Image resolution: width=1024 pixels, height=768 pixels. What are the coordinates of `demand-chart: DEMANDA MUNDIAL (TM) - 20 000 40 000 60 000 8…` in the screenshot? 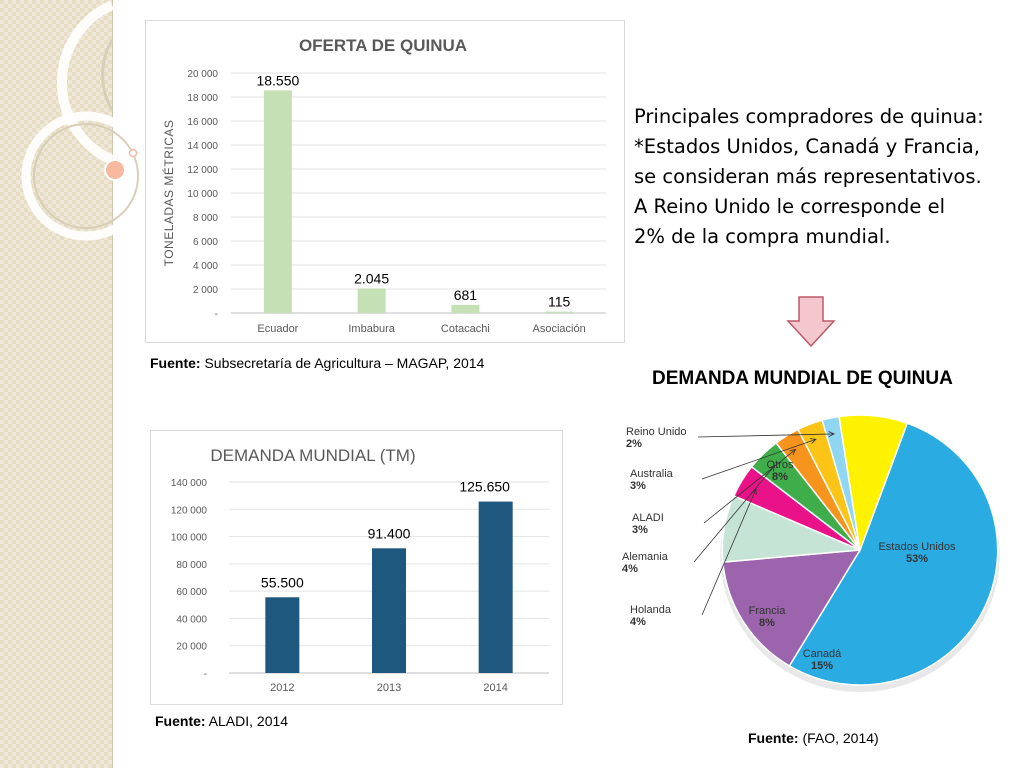 It's located at (360, 570).